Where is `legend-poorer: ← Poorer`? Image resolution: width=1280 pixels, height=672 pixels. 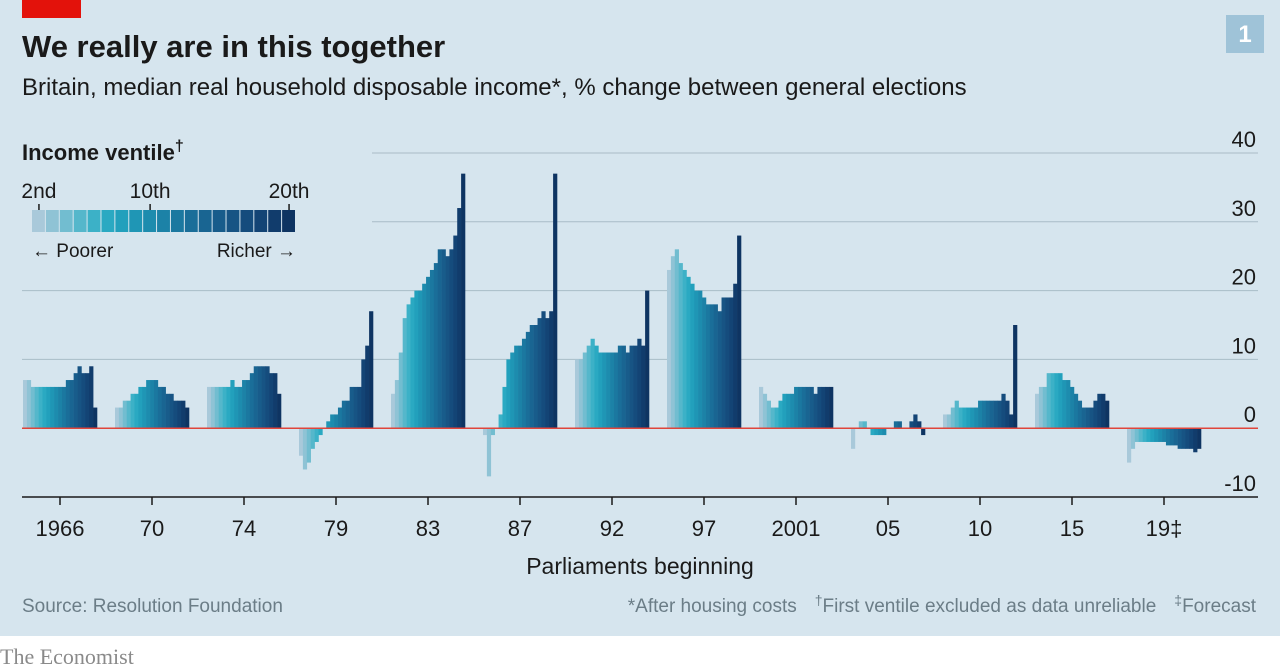 legend-poorer: ← Poorer is located at coordinates (73, 251).